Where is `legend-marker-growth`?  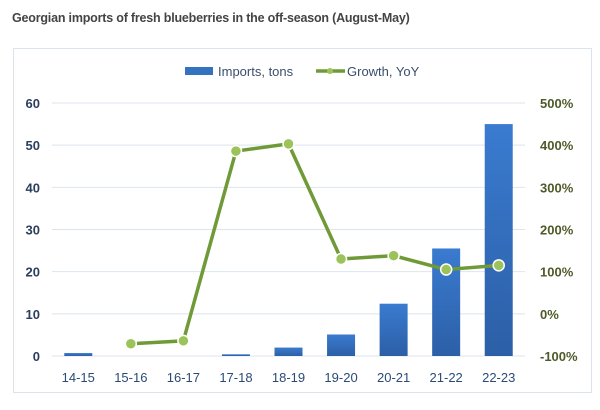 legend-marker-growth is located at coordinates (330, 71).